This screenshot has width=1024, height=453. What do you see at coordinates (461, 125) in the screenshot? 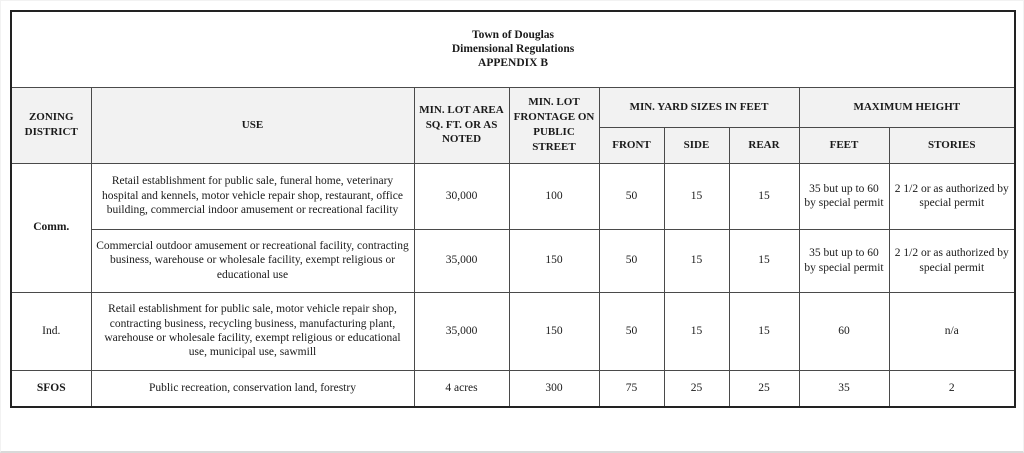
I see `header-min-lot-area: MIN. LOT AREA SQ. FT. OR AS NOTED` at bounding box center [461, 125].